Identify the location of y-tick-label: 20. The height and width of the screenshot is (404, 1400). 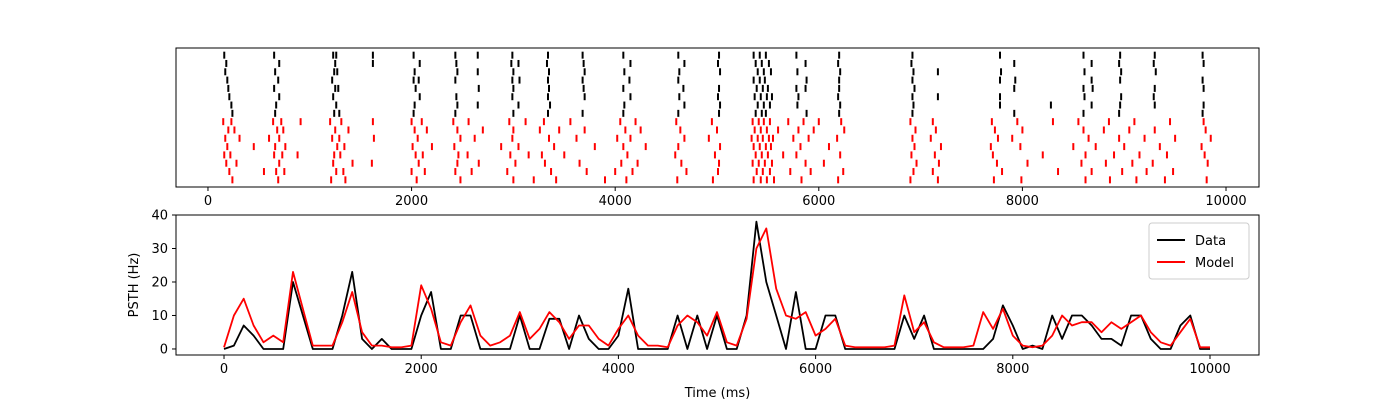
(159, 282).